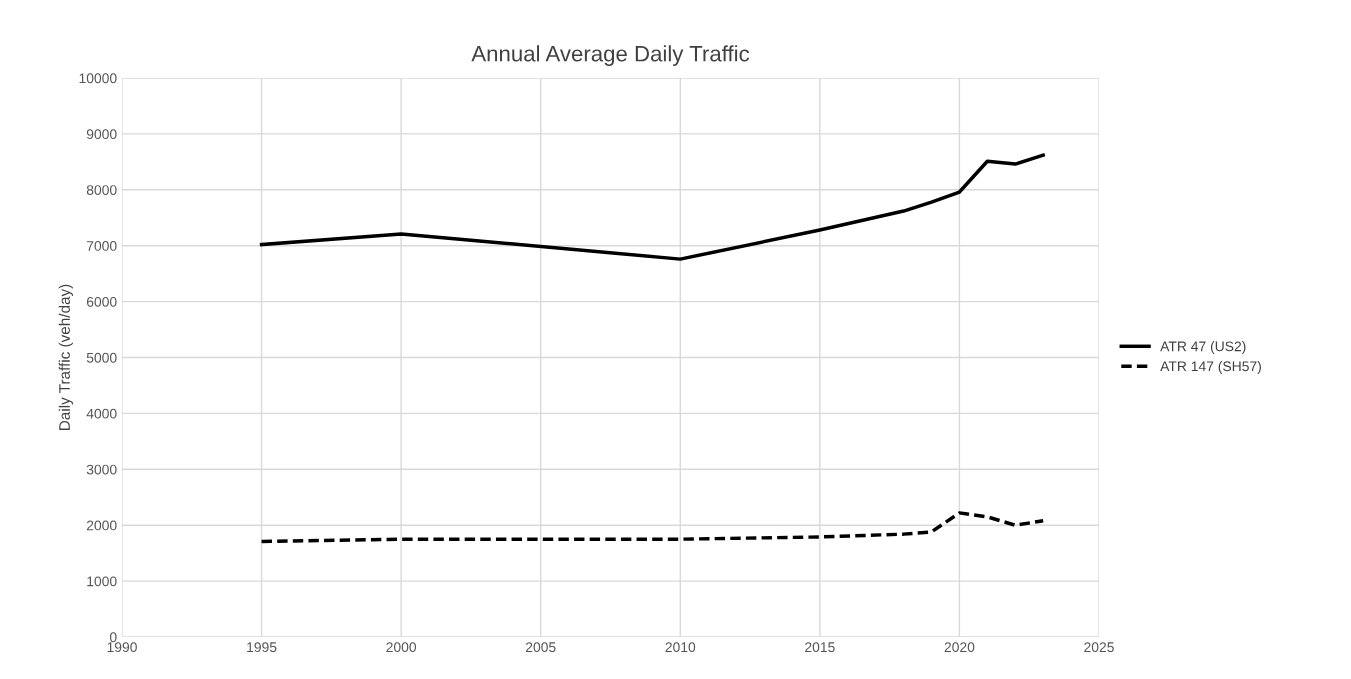  I want to click on y-tick-label: 1000, so click(102, 581).